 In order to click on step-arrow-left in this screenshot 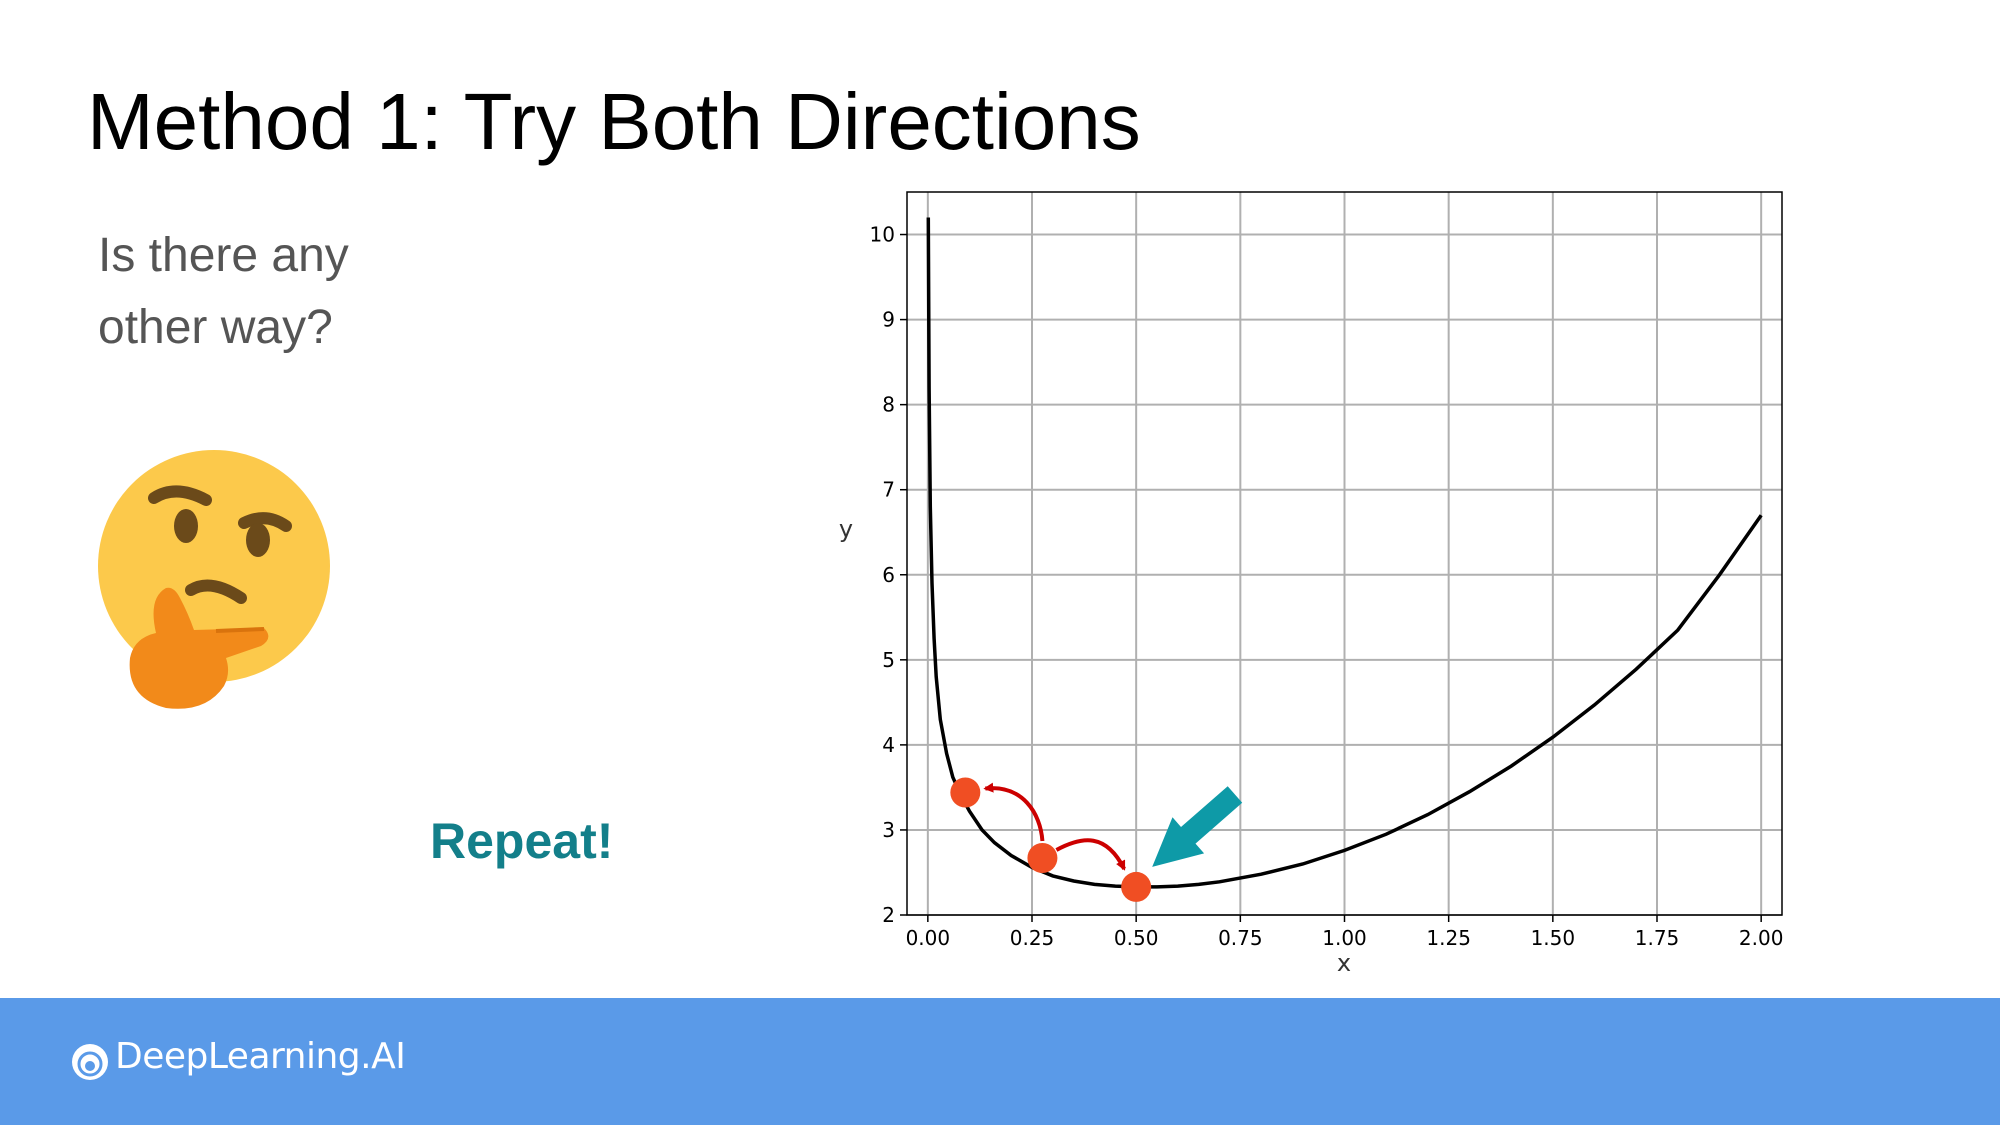, I will do `click(1014, 812)`.